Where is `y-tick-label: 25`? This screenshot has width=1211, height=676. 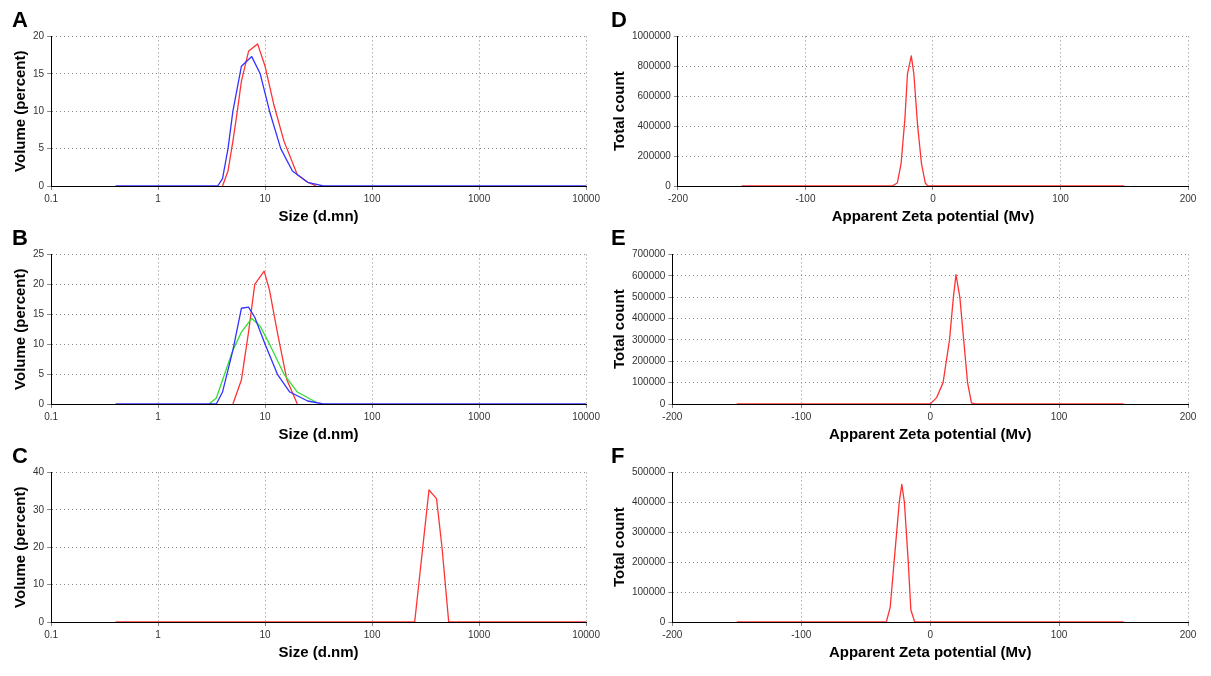
y-tick-label: 25 is located at coordinates (39, 254).